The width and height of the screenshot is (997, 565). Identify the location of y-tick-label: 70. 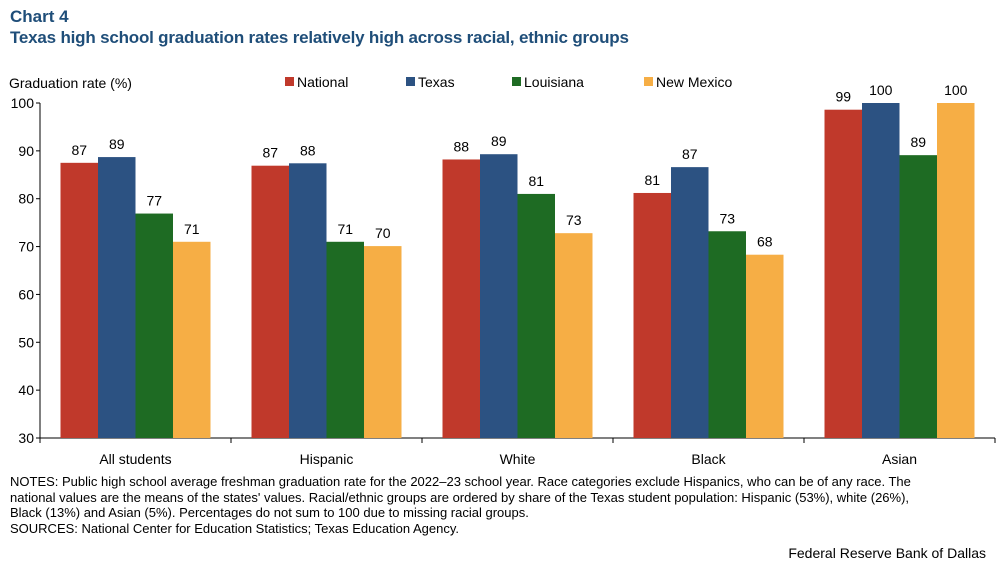
(26, 247).